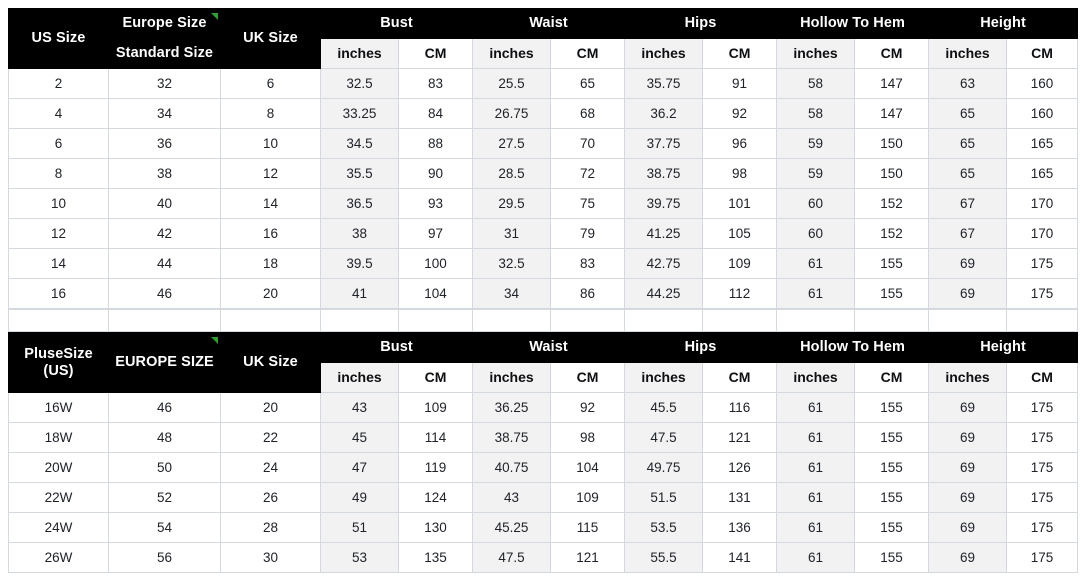  Describe the element at coordinates (164, 557) in the screenshot. I see `table-cell: 56` at that location.